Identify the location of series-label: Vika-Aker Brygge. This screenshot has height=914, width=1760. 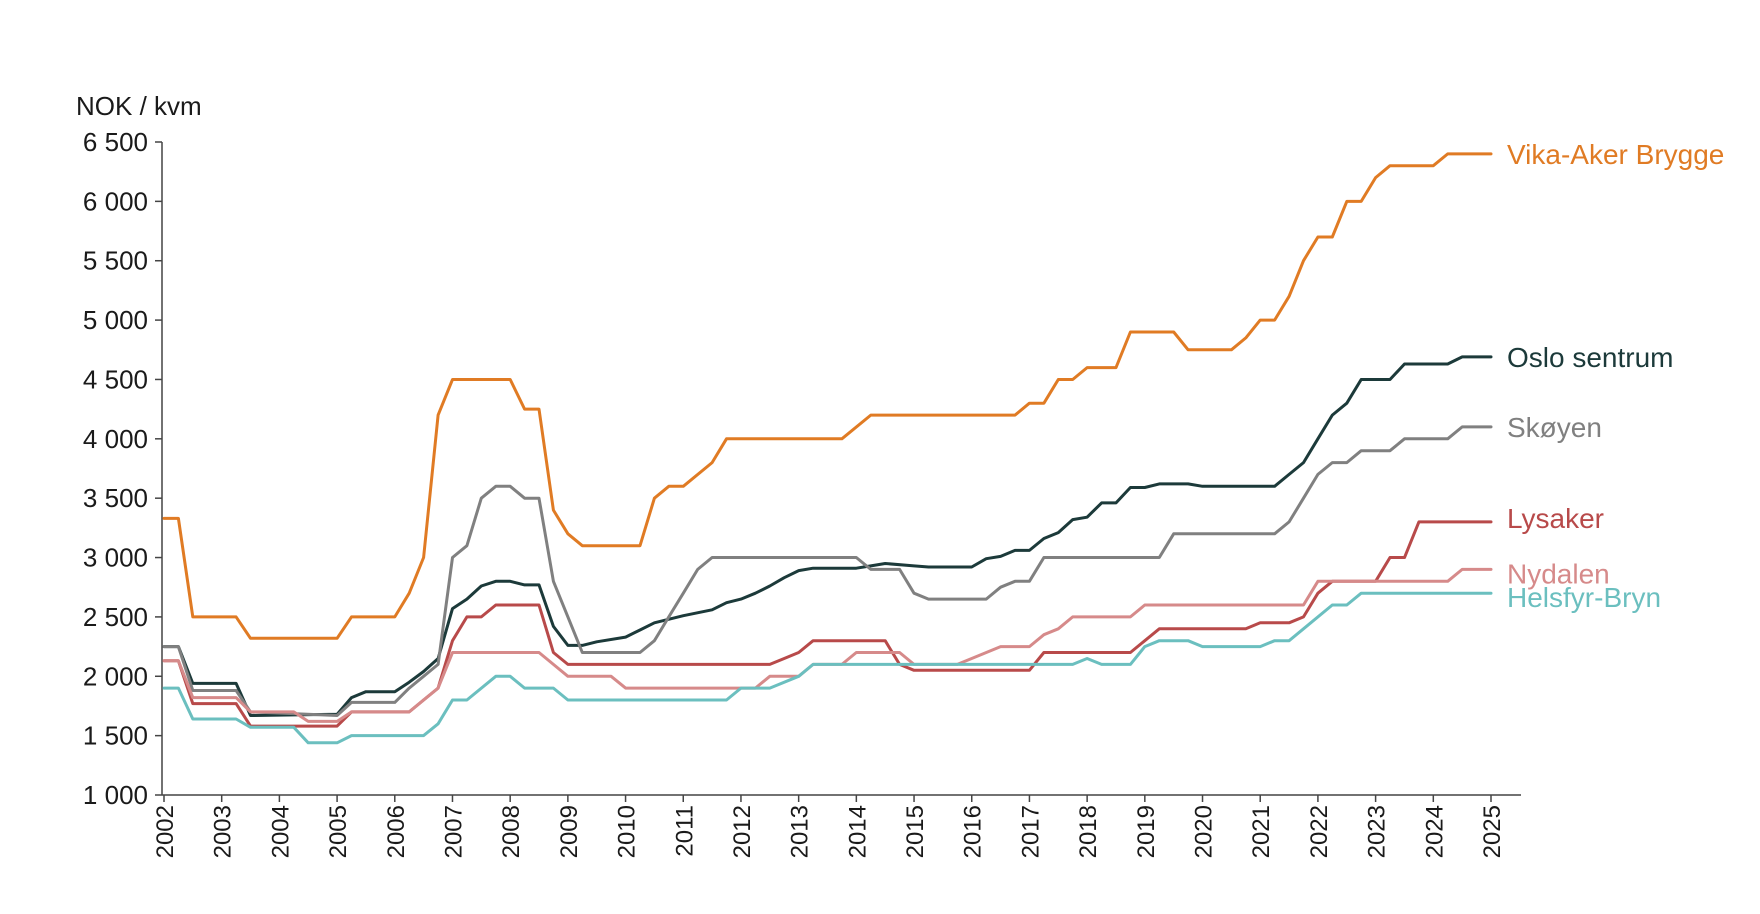
(1615, 154).